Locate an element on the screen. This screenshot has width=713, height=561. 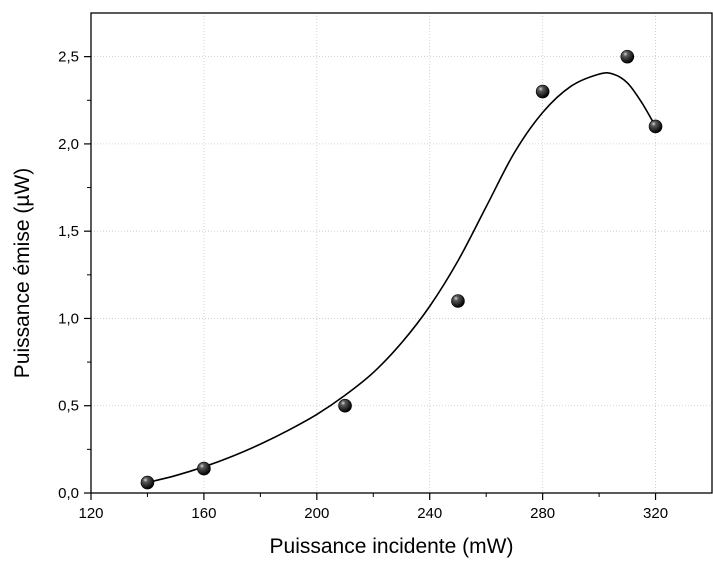
y-tick-label: 0,0 is located at coordinates (68, 493).